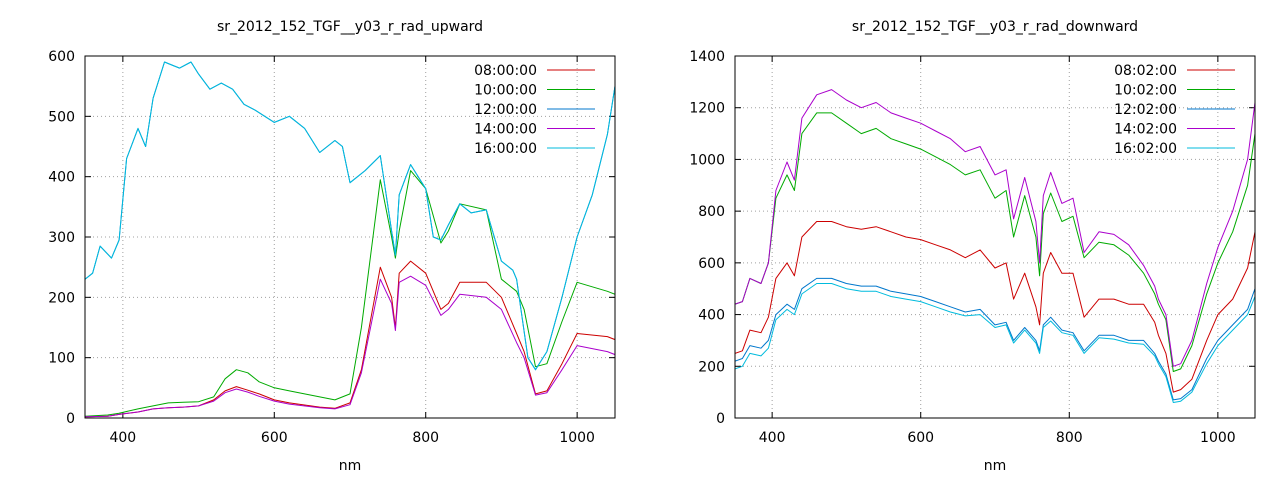 The width and height of the screenshot is (1280, 480). I want to click on legend-label: 08:00:00, so click(505, 71).